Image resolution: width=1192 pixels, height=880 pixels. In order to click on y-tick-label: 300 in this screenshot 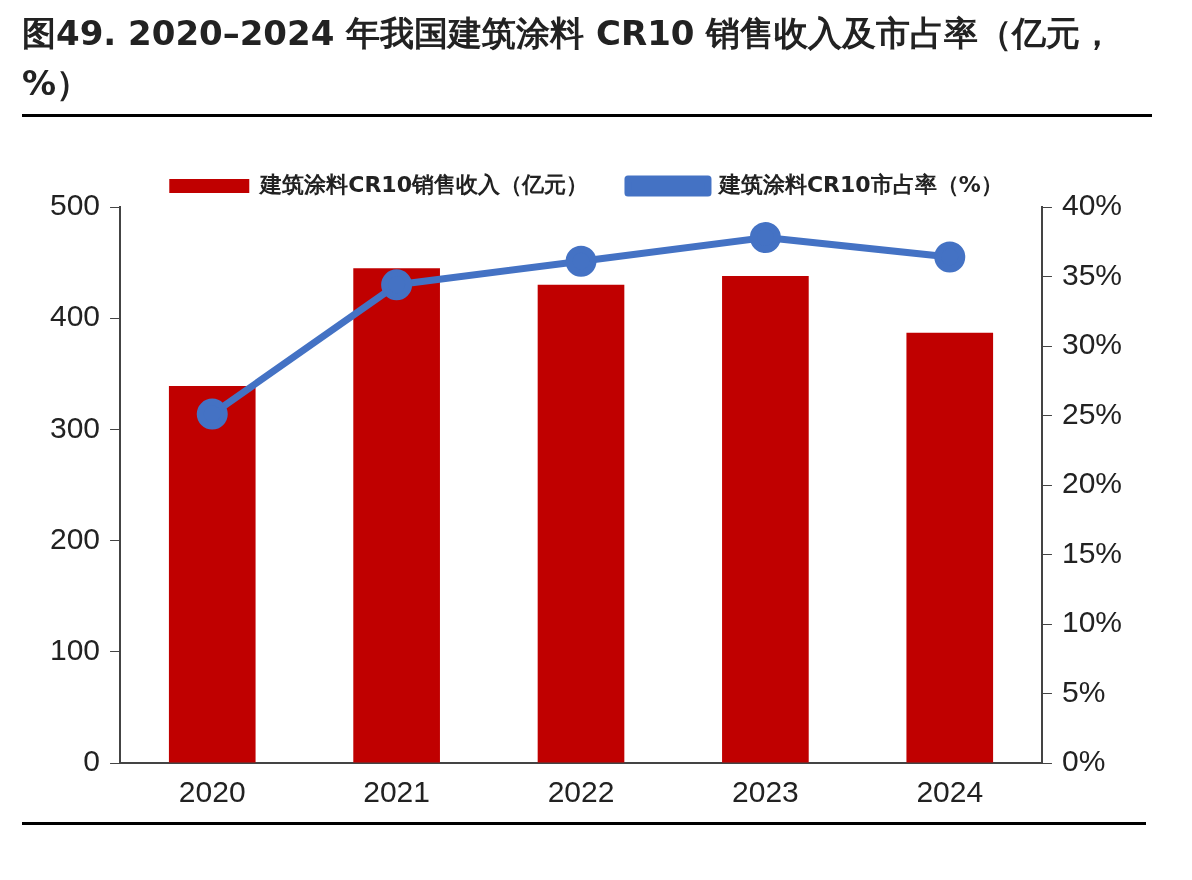, I will do `click(75, 427)`.